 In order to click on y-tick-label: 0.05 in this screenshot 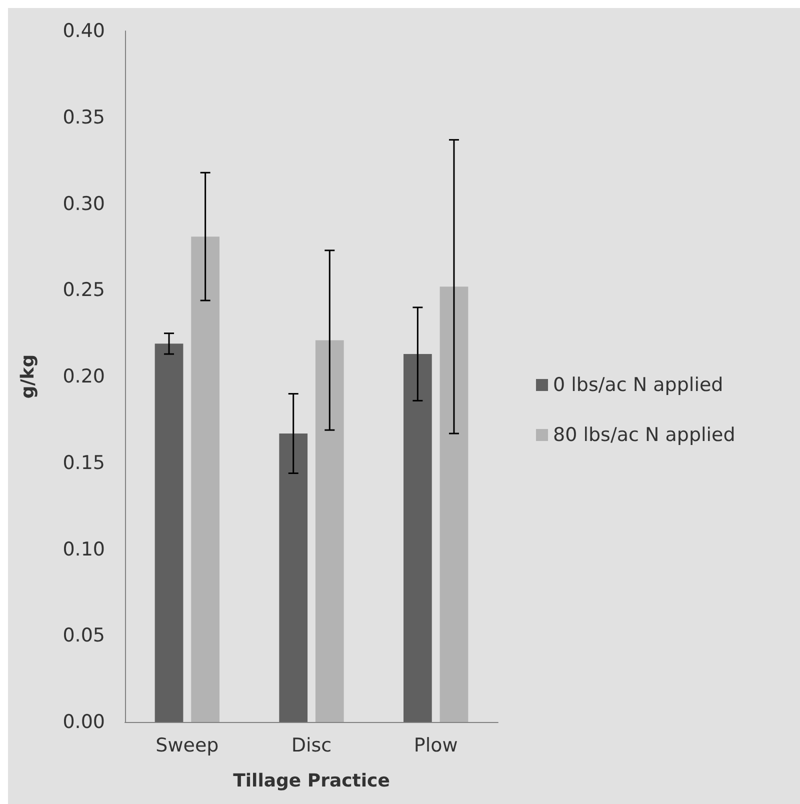, I will do `click(83, 635)`.